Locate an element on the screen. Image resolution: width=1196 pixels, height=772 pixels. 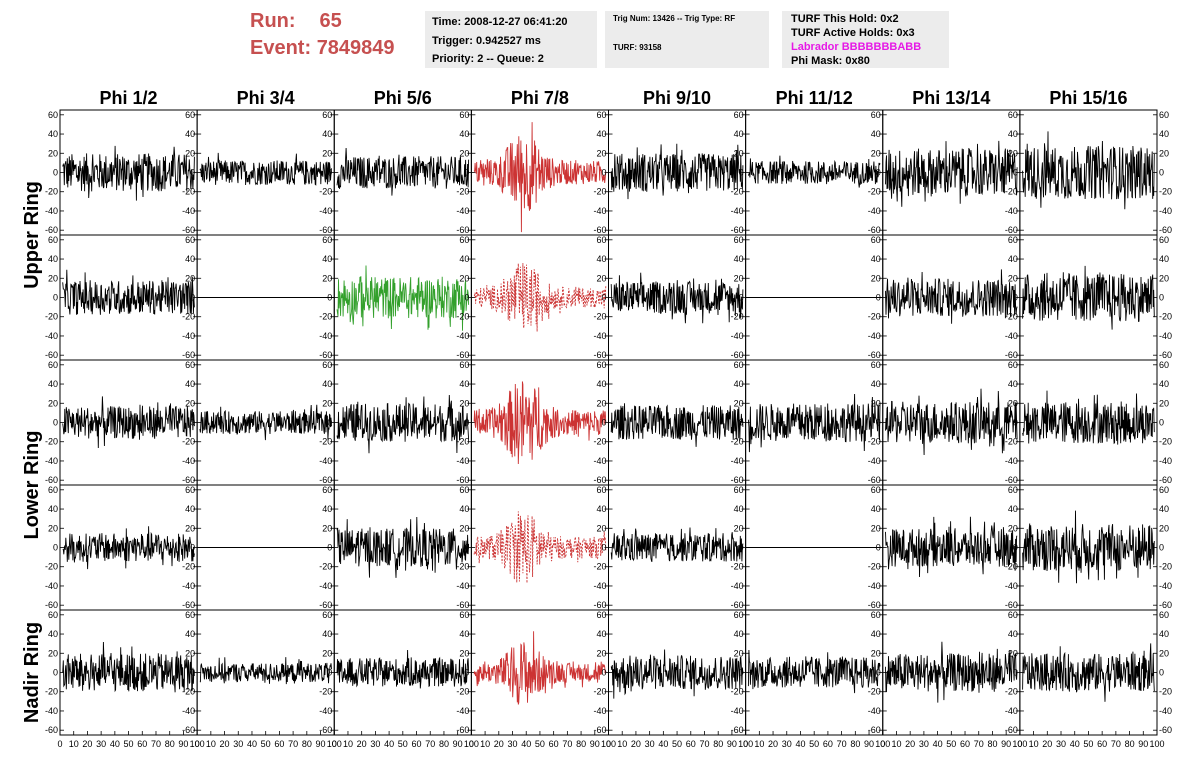
x-tick-label: 50 is located at coordinates (1088, 744).